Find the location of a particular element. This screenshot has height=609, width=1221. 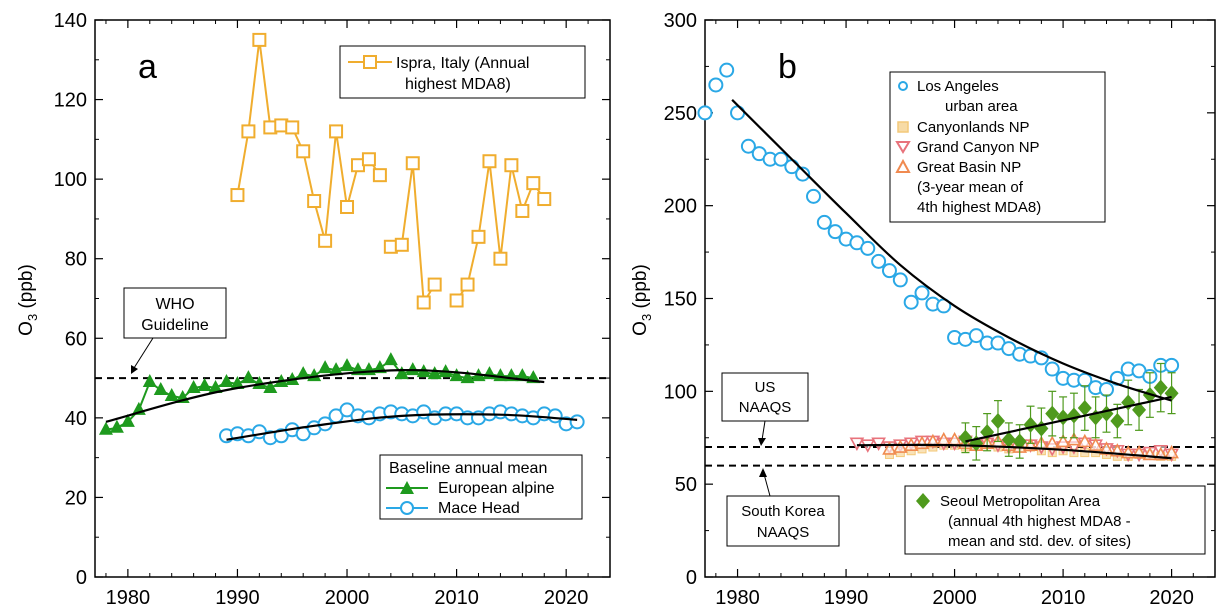

korea-naaqs-label-box is located at coordinates (783, 521).